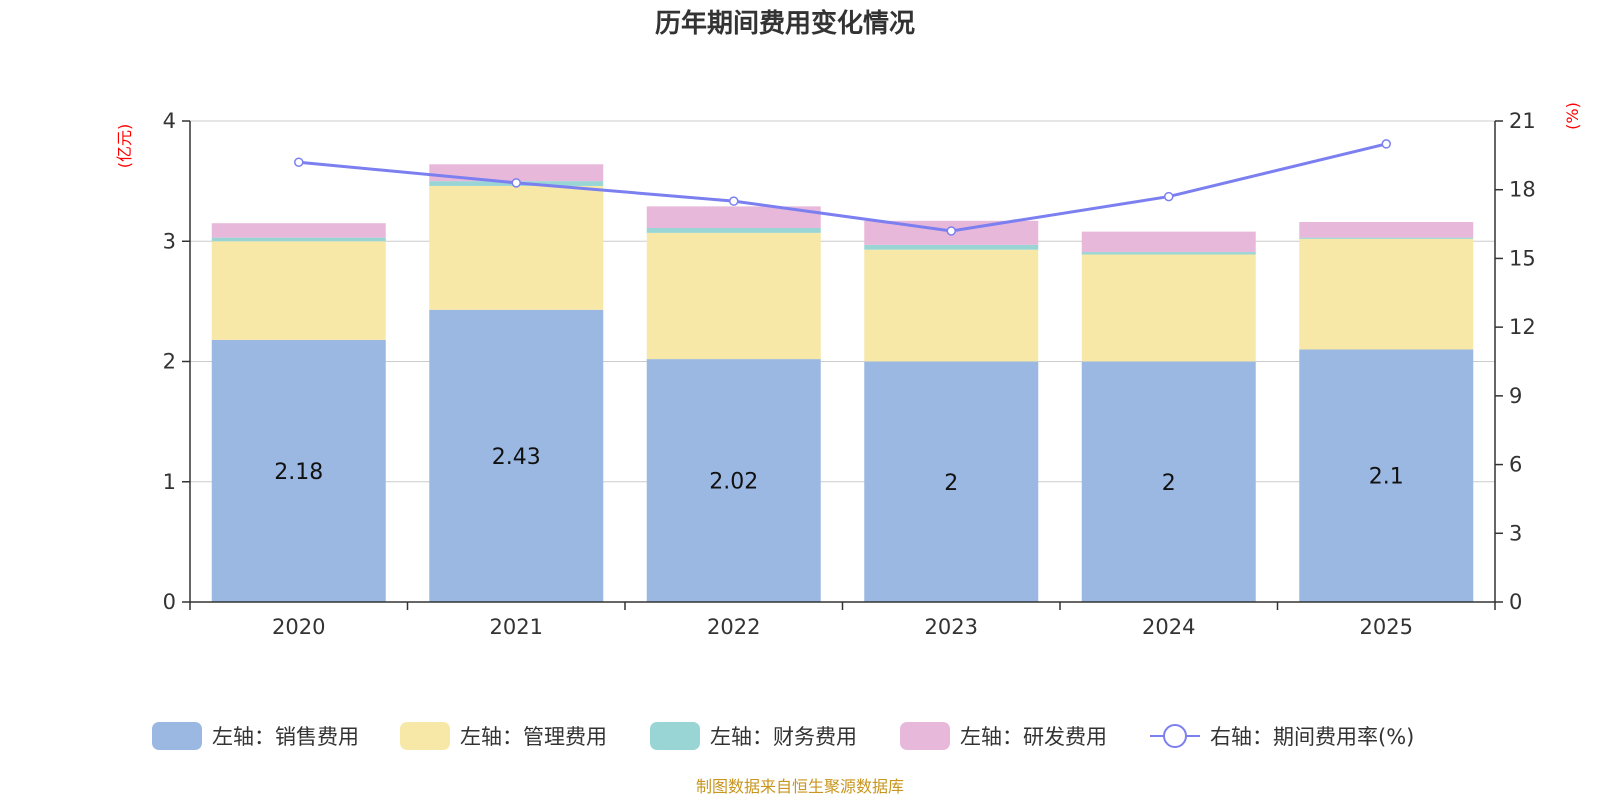 This screenshot has height=800, width=1600. What do you see at coordinates (285, 737) in the screenshot?
I see `legend-label: 左轴：销售费用` at bounding box center [285, 737].